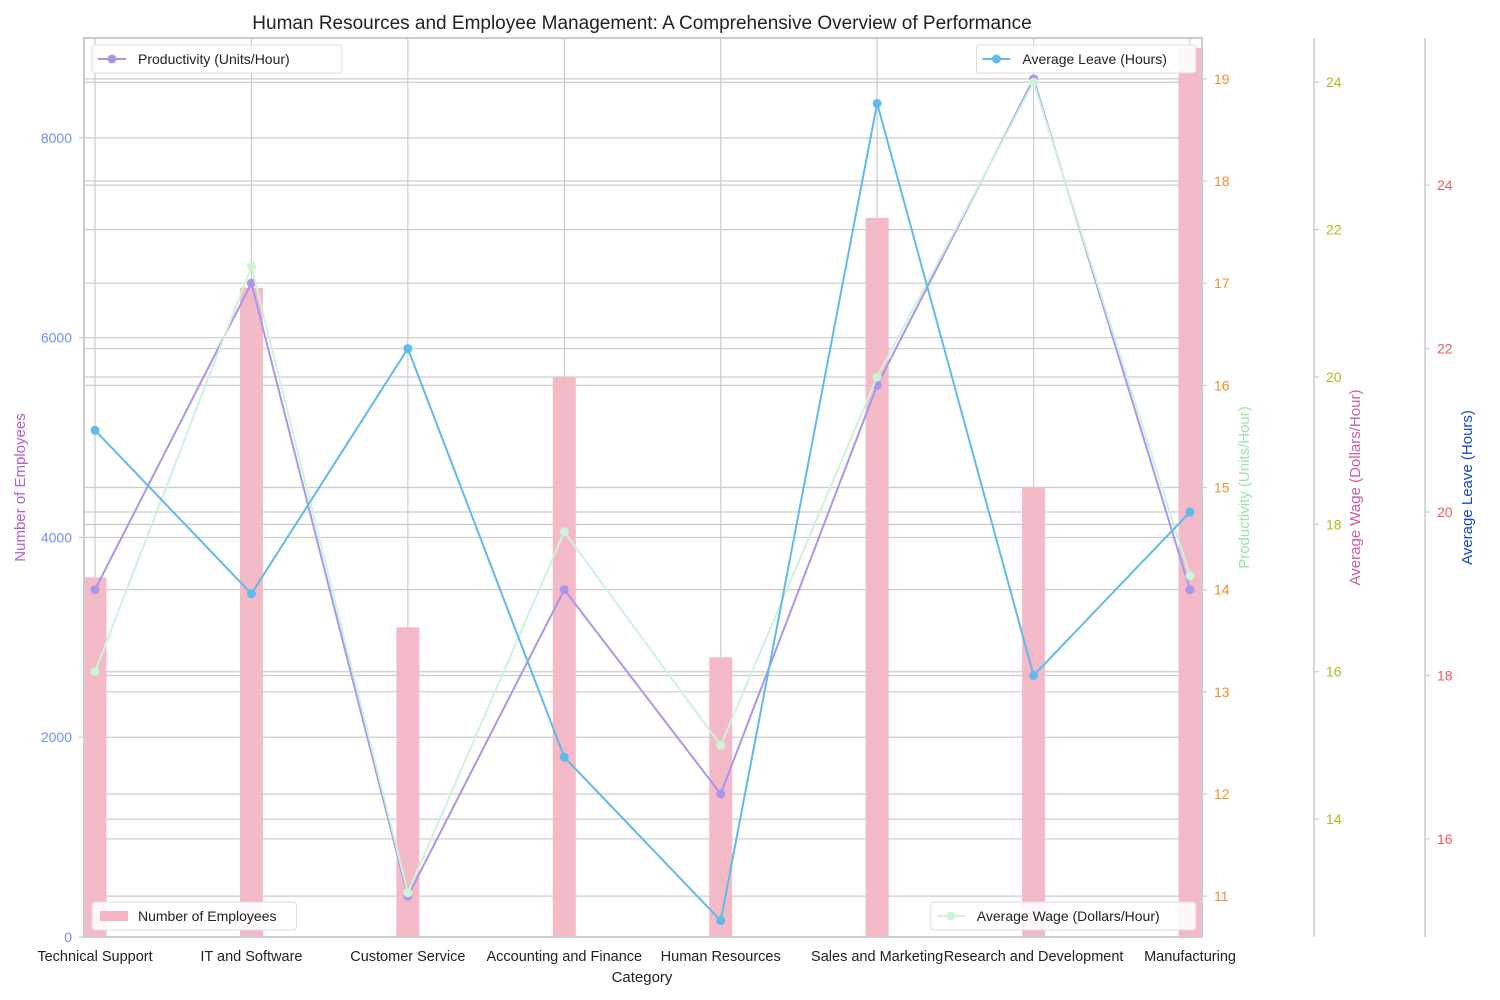 The width and height of the screenshot is (1500, 1000). I want to click on legend-label: Number of Employees, so click(207, 916).